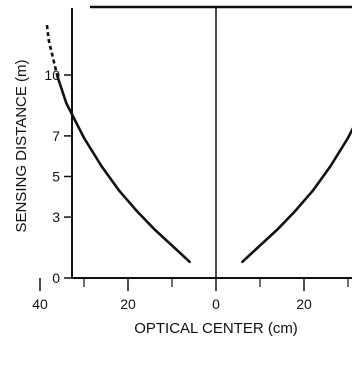 This screenshot has height=375, width=352. Describe the element at coordinates (52, 75) in the screenshot. I see `y-tick-label-4: 10` at that location.